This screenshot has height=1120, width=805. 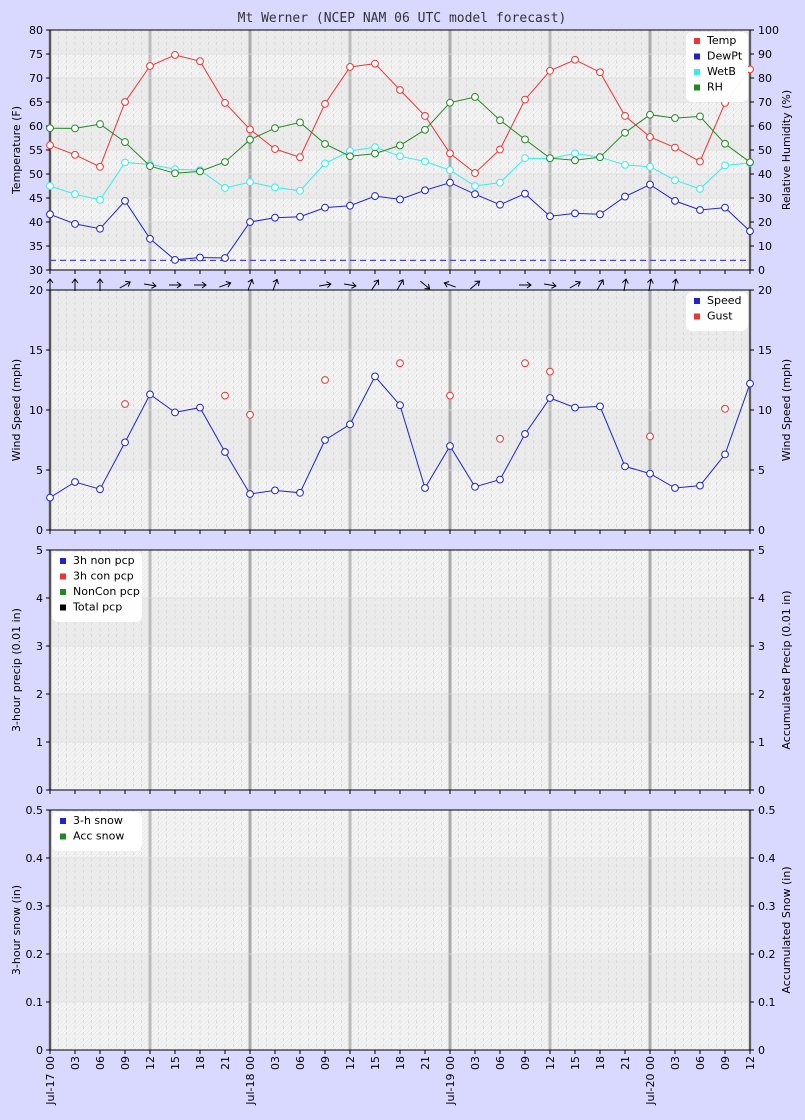 I want to click on x-tick-label: 06, so click(x=700, y=1063).